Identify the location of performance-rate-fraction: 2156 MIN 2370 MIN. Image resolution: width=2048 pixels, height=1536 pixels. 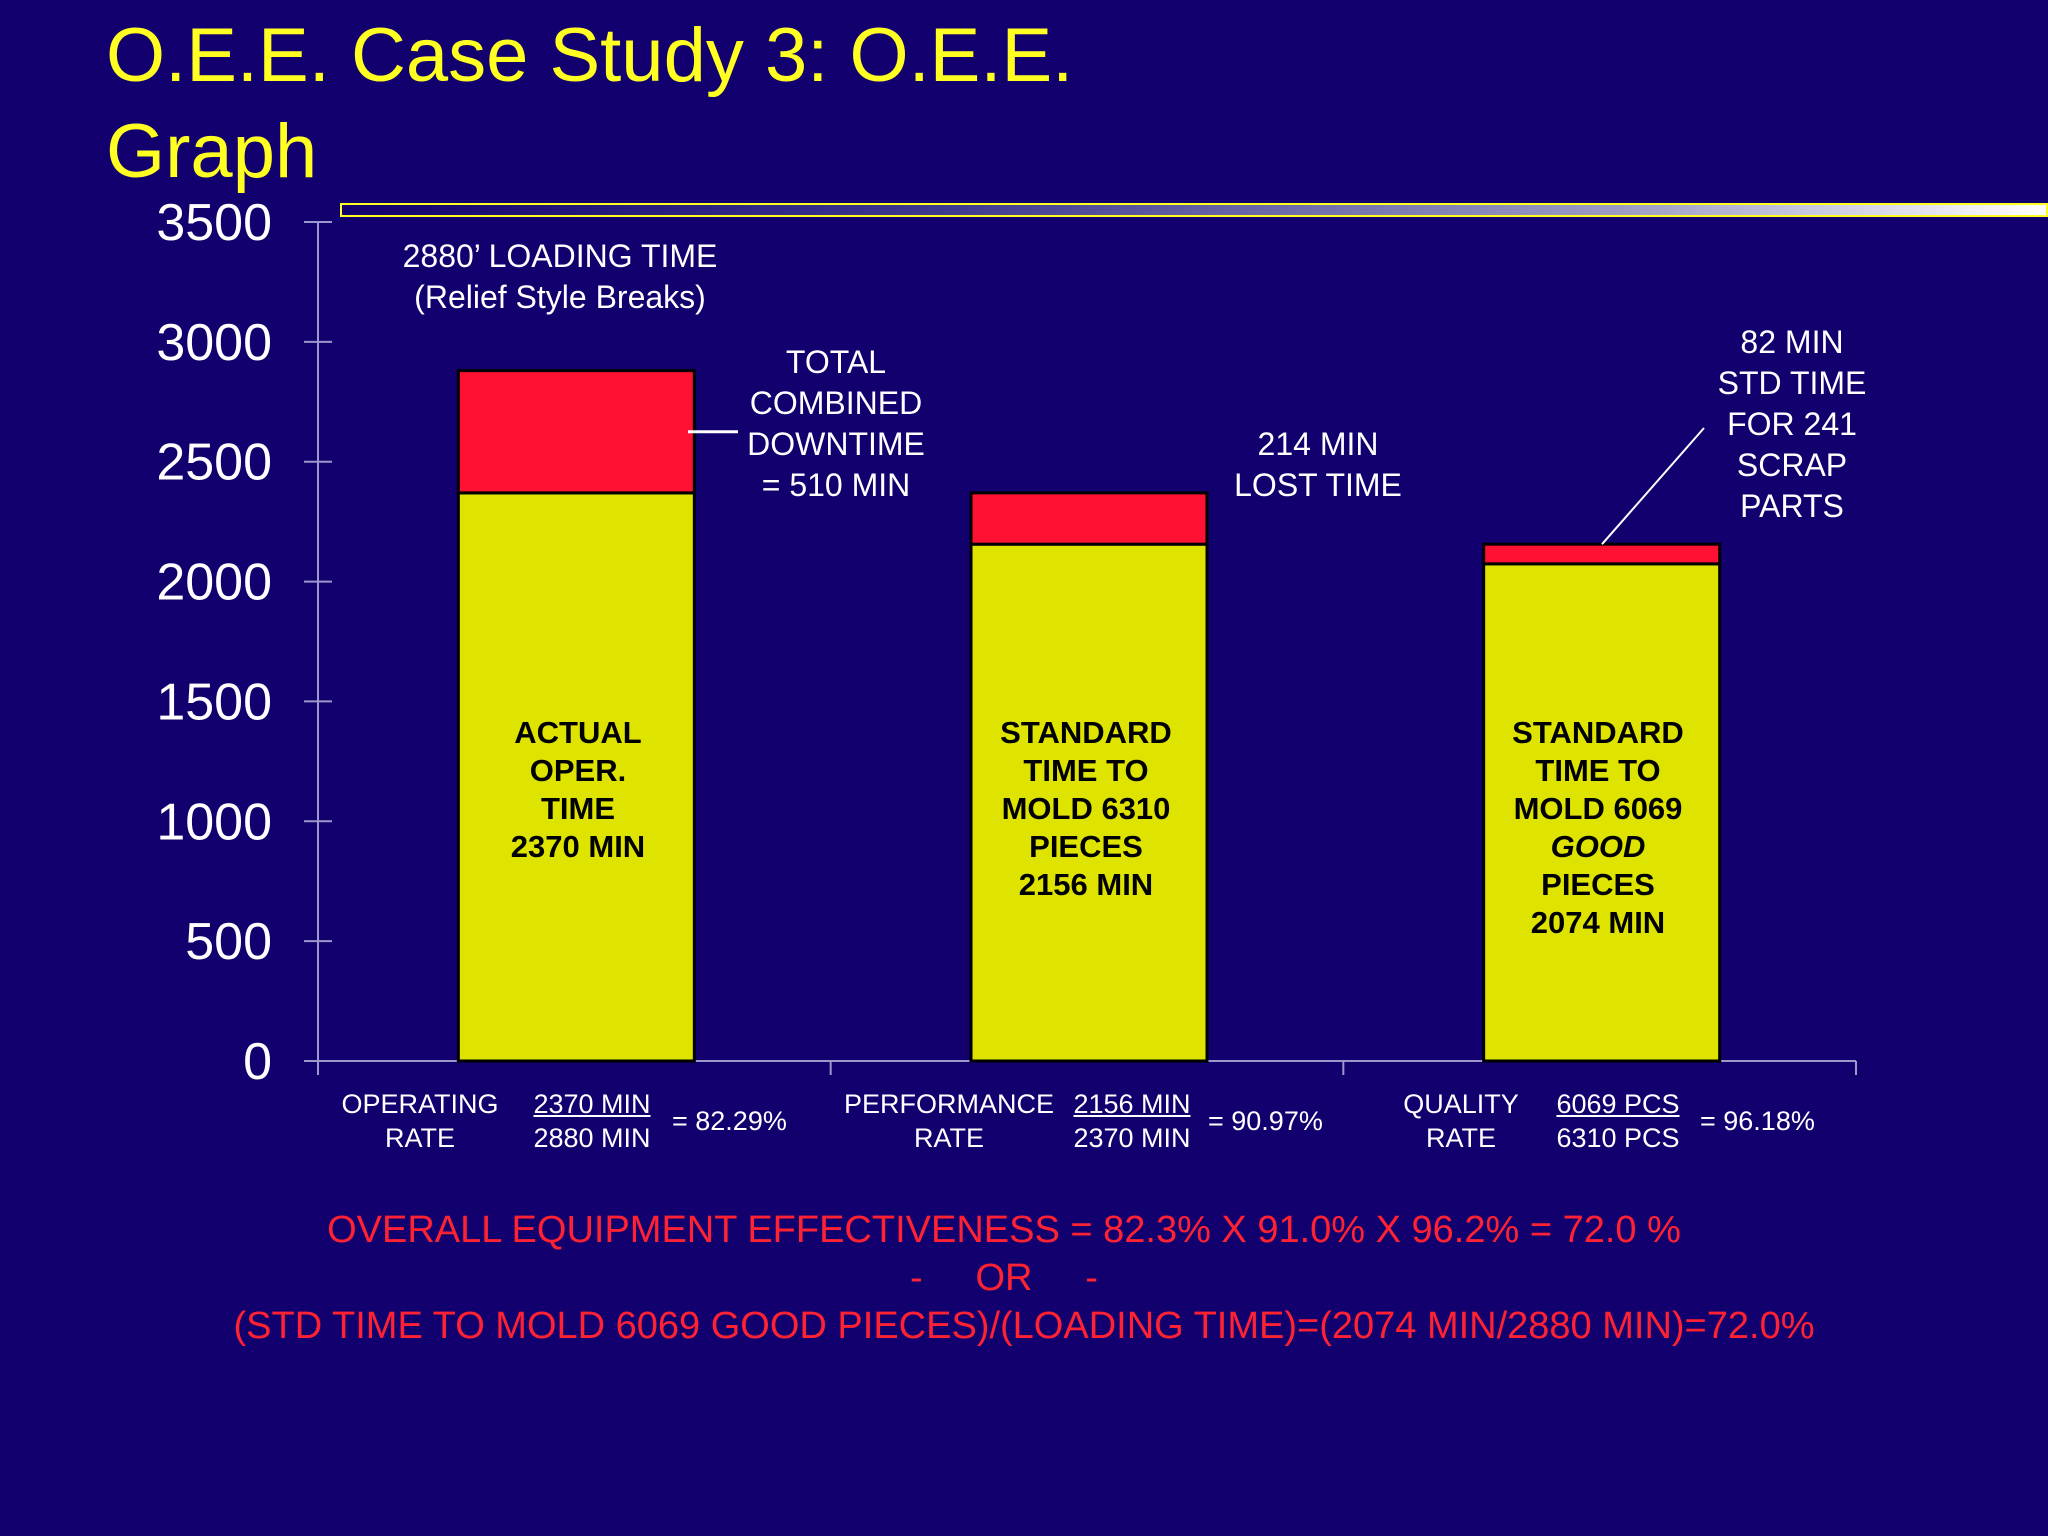
(1132, 1121).